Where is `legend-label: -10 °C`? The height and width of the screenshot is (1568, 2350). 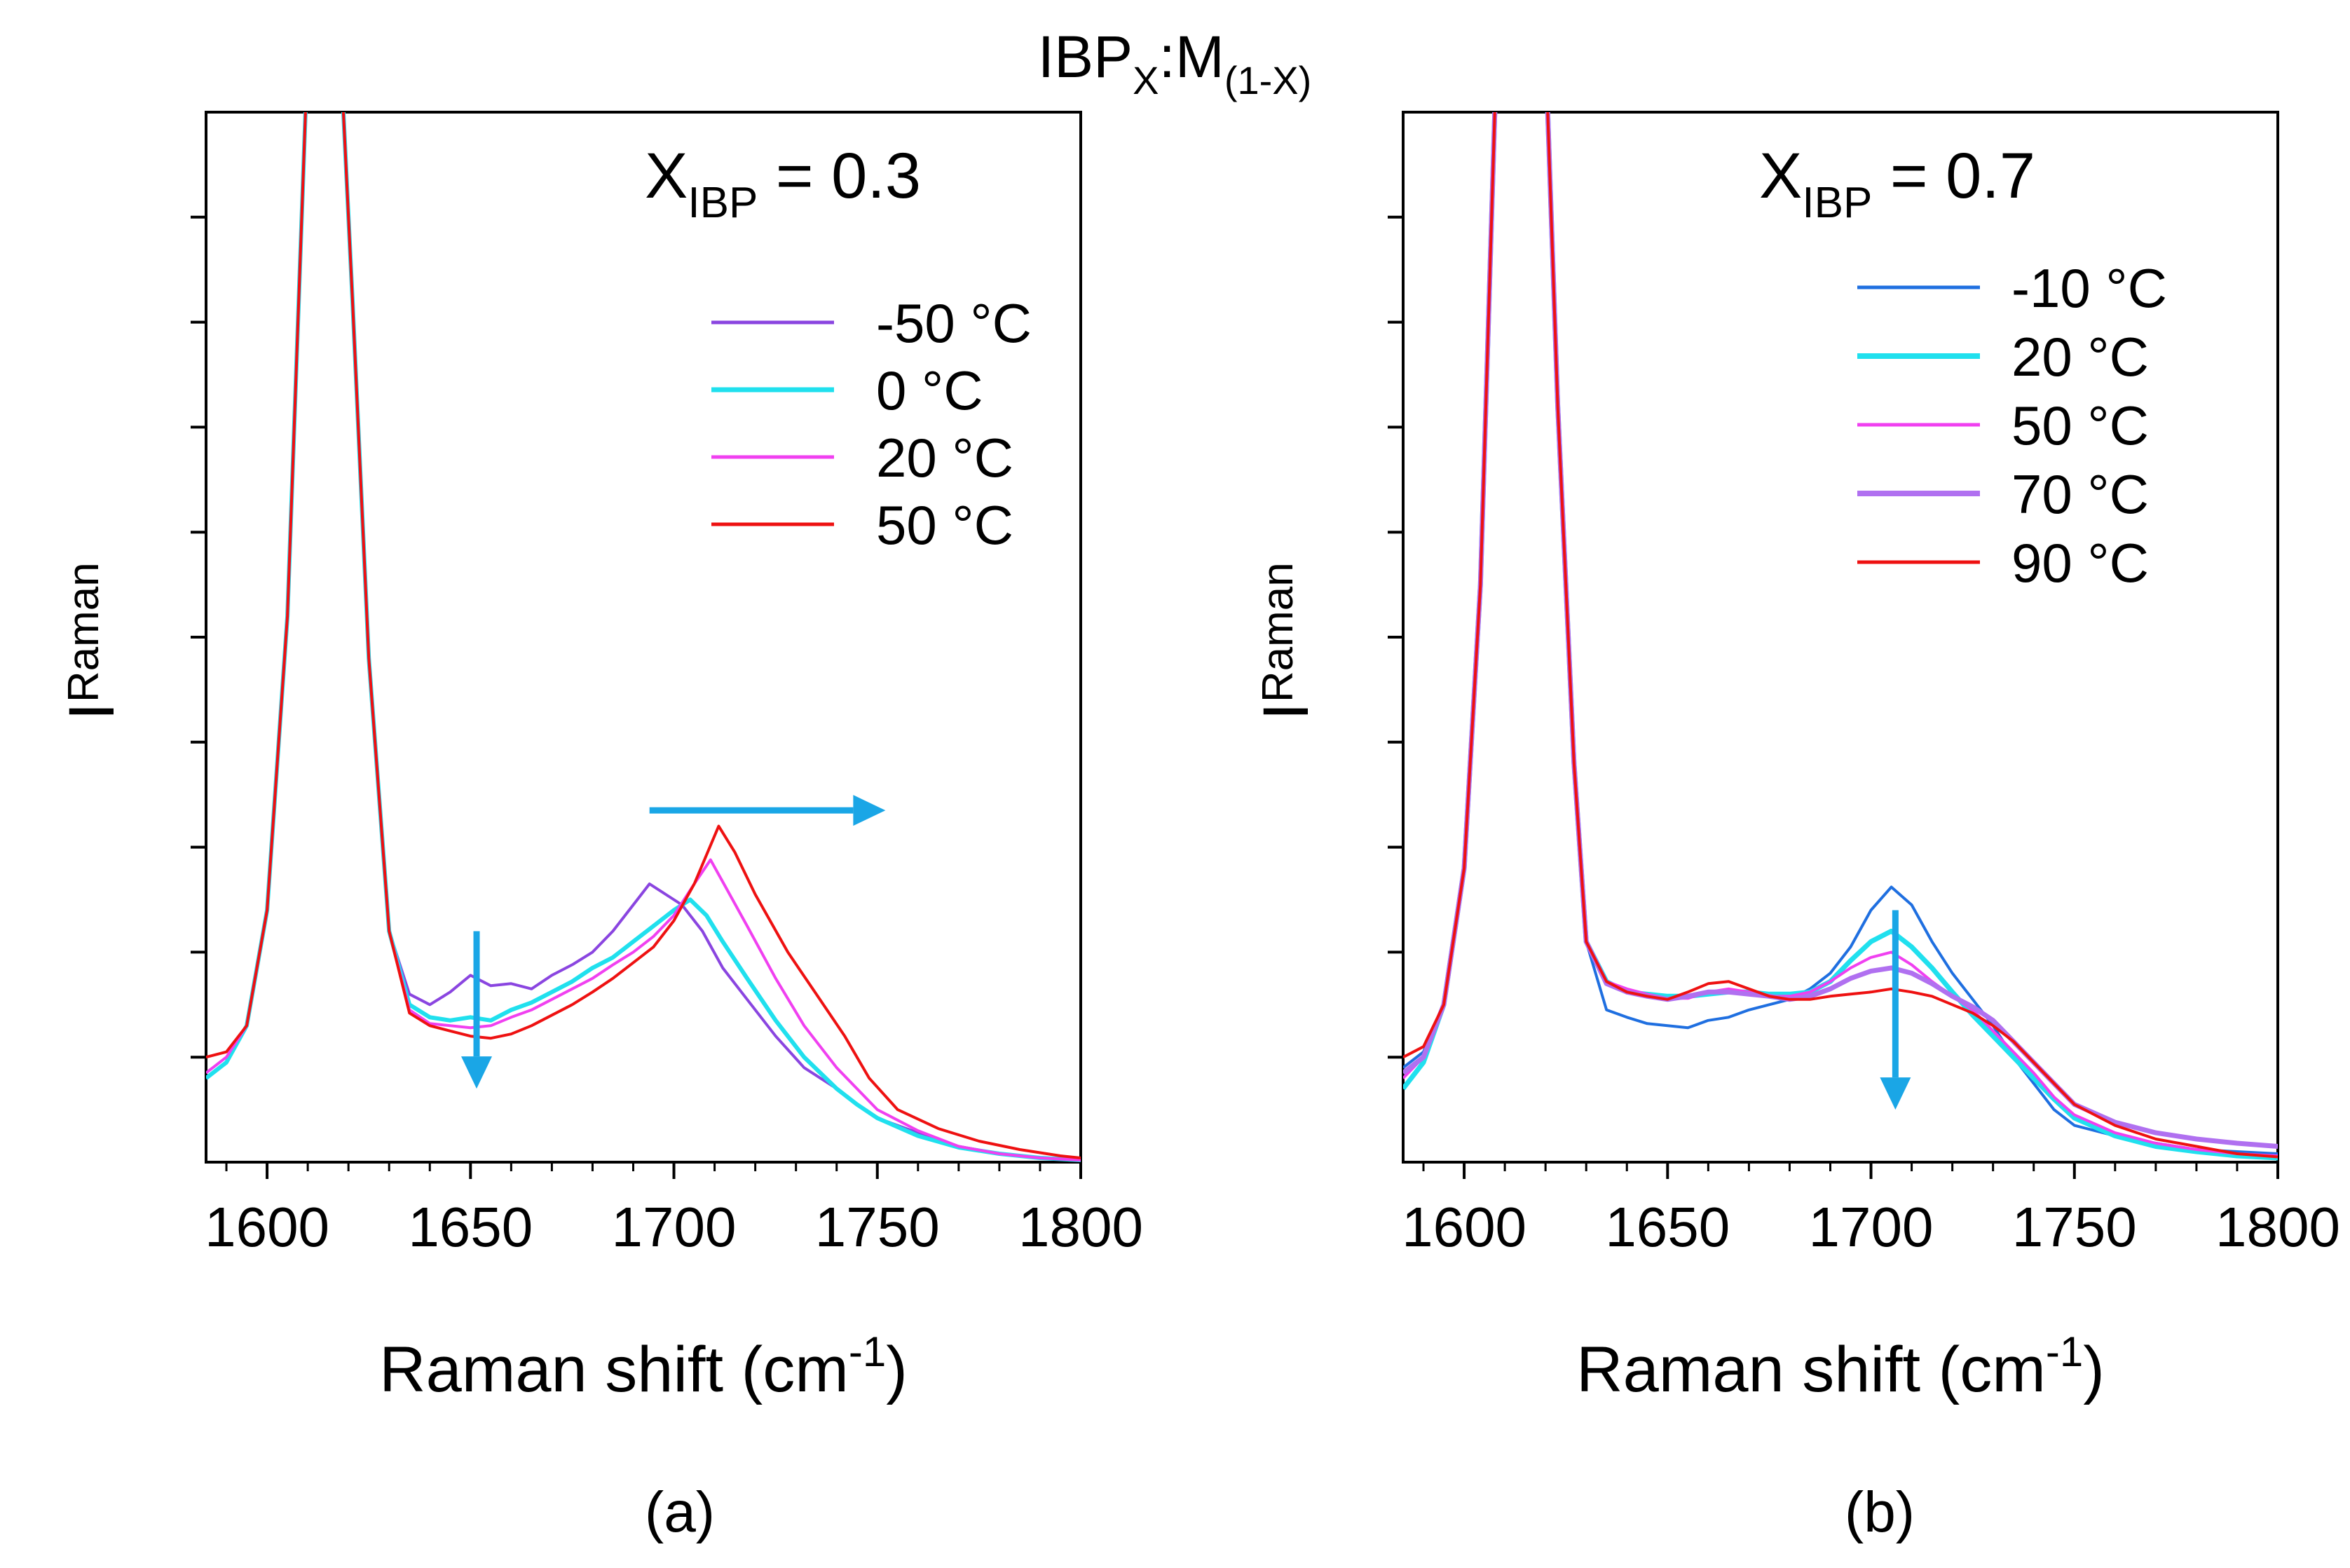
legend-label: -10 °C is located at coordinates (2089, 288).